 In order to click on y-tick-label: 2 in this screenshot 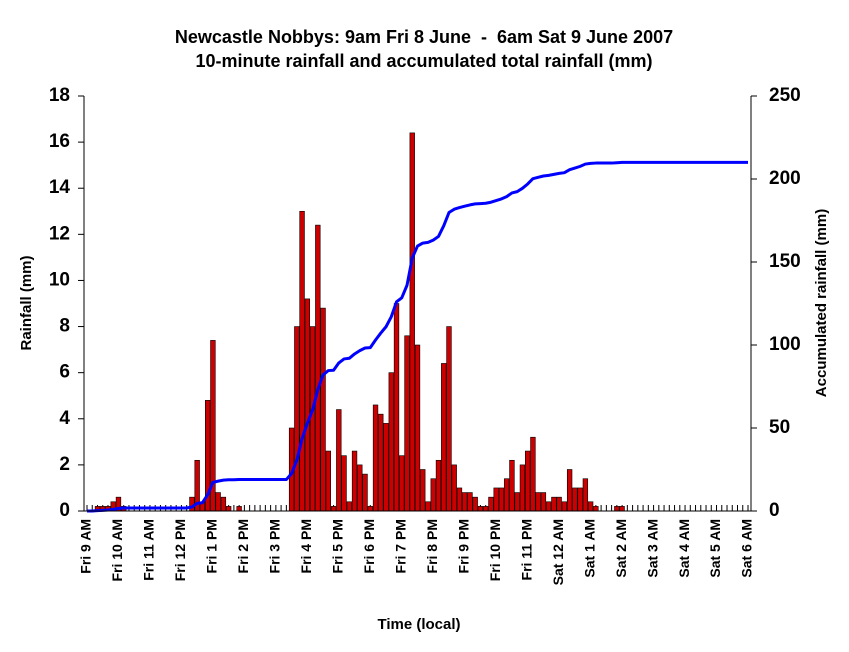, I will do `click(64, 464)`.